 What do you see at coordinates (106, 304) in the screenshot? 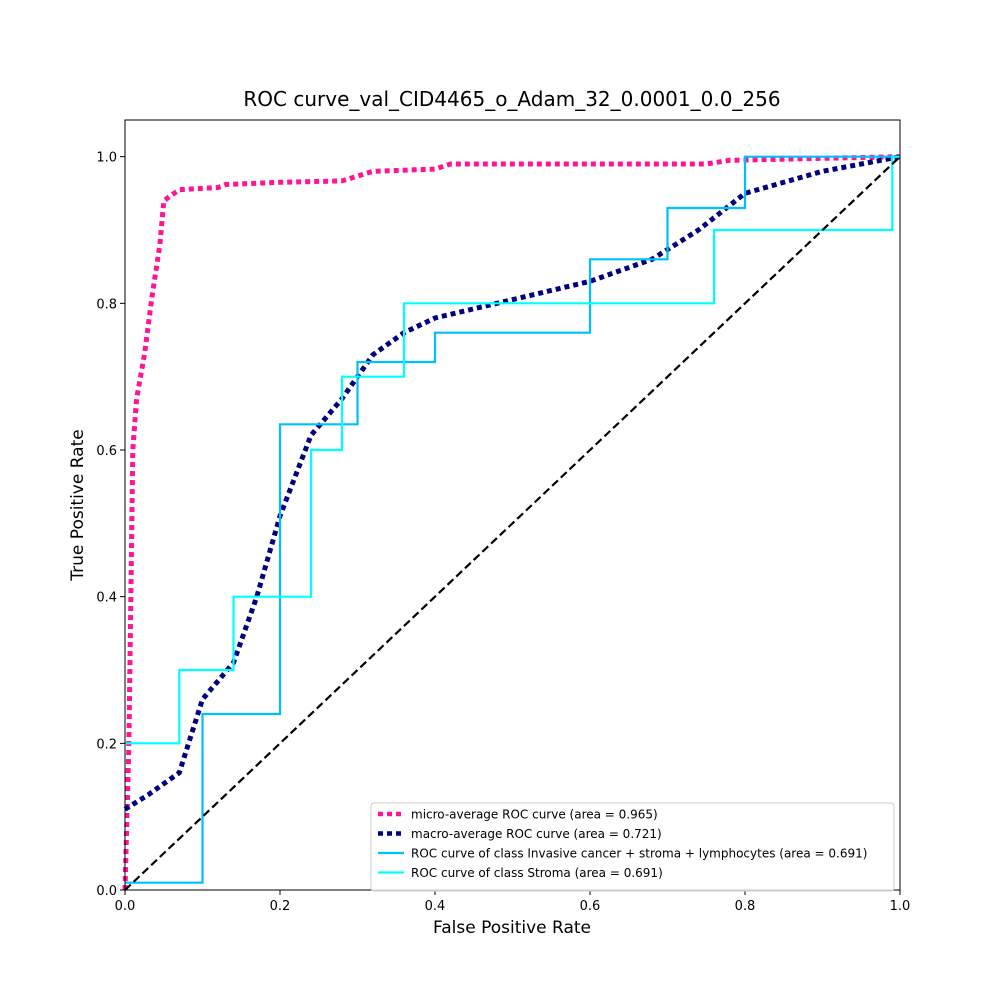
I see `y-tick-label: 0.8` at bounding box center [106, 304].